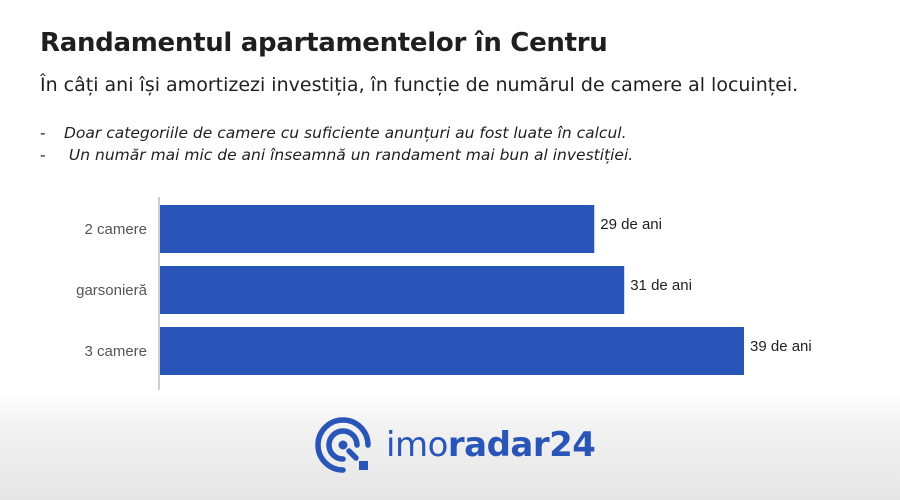  What do you see at coordinates (112, 290) in the screenshot?
I see `category-label: garsonieră` at bounding box center [112, 290].